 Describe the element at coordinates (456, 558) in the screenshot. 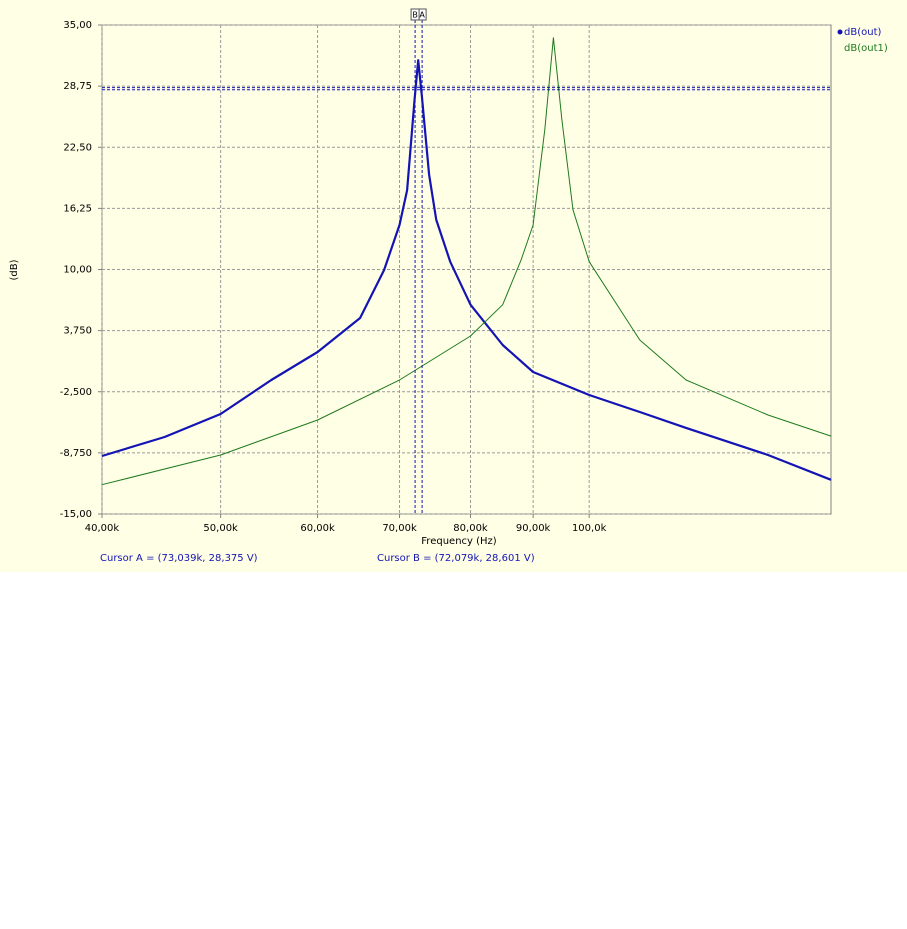

I see `cursor-readout: Cursor B = (72,079k, 28,601 V)` at that location.